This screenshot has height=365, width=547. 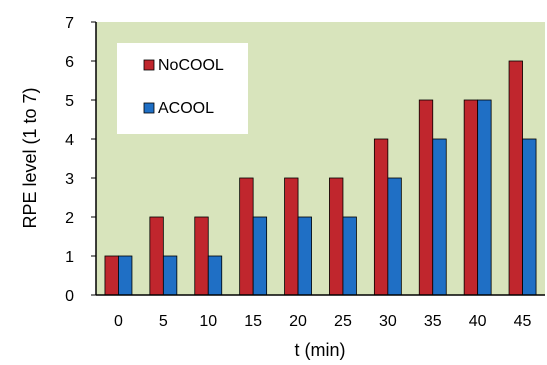 I want to click on x-tick-label: 45, so click(x=523, y=321).